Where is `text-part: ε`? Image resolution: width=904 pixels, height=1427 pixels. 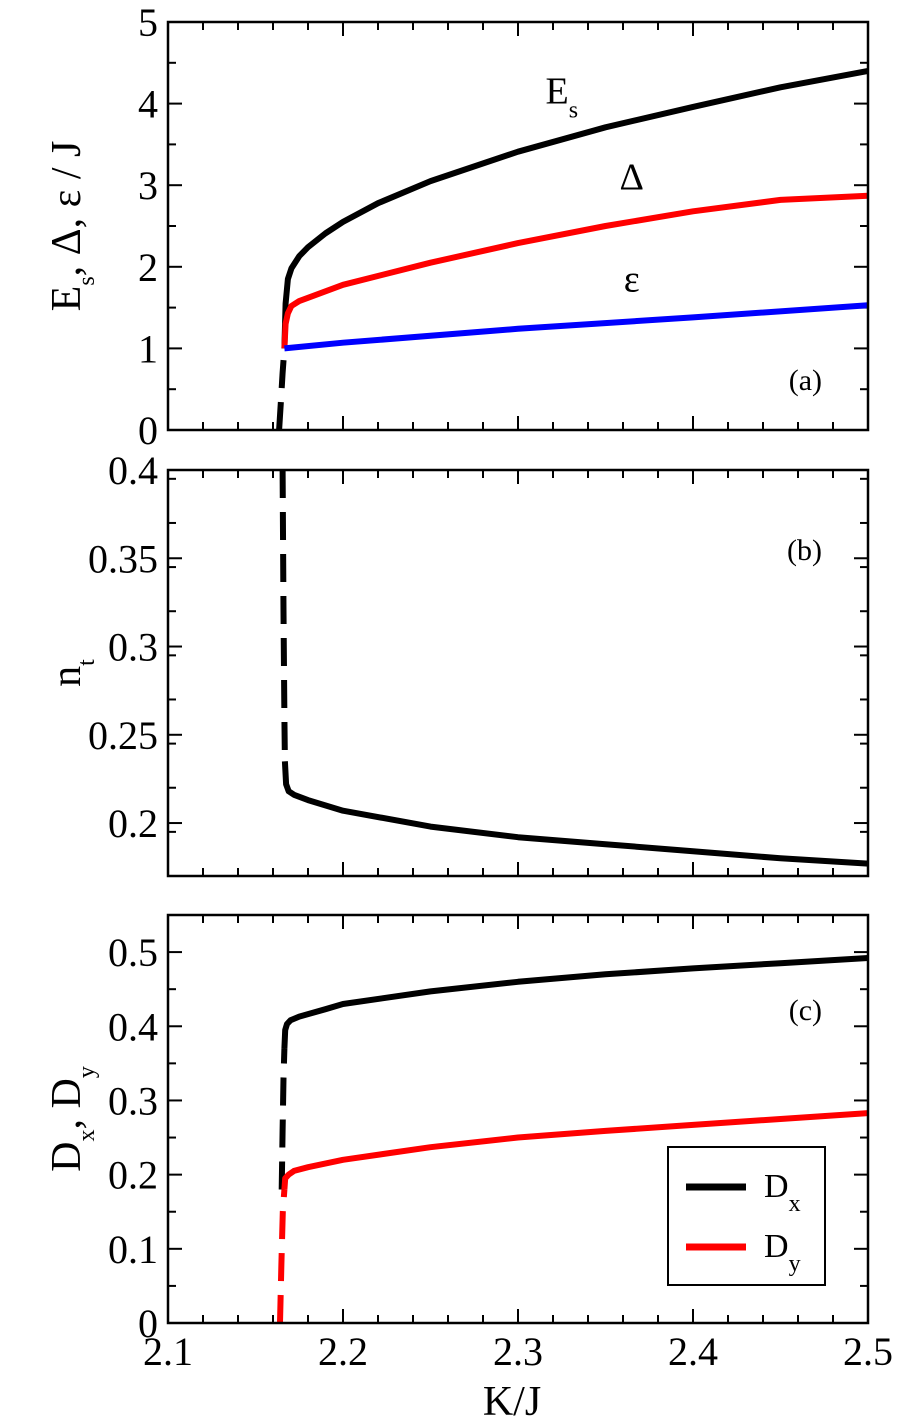 text-part: ε is located at coordinates (632, 279).